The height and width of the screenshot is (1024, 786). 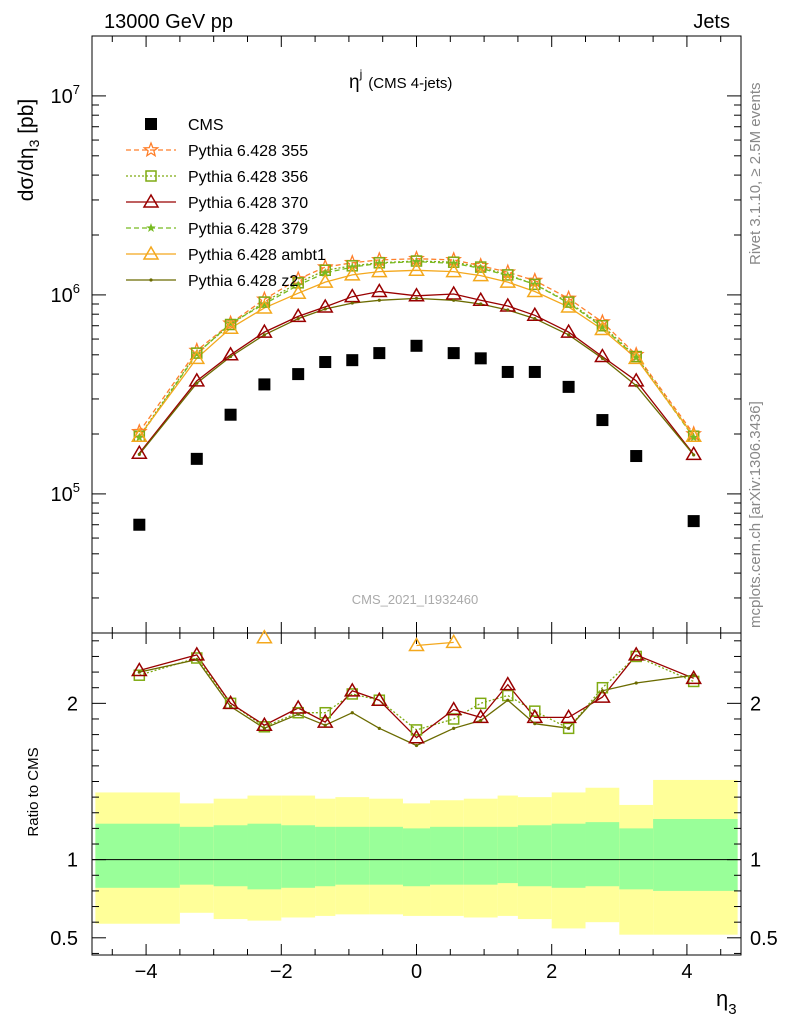 What do you see at coordinates (257, 255) in the screenshot?
I see `legend-label-pythia-6-428-ambt1: Pythia 6.428 ambt1` at bounding box center [257, 255].